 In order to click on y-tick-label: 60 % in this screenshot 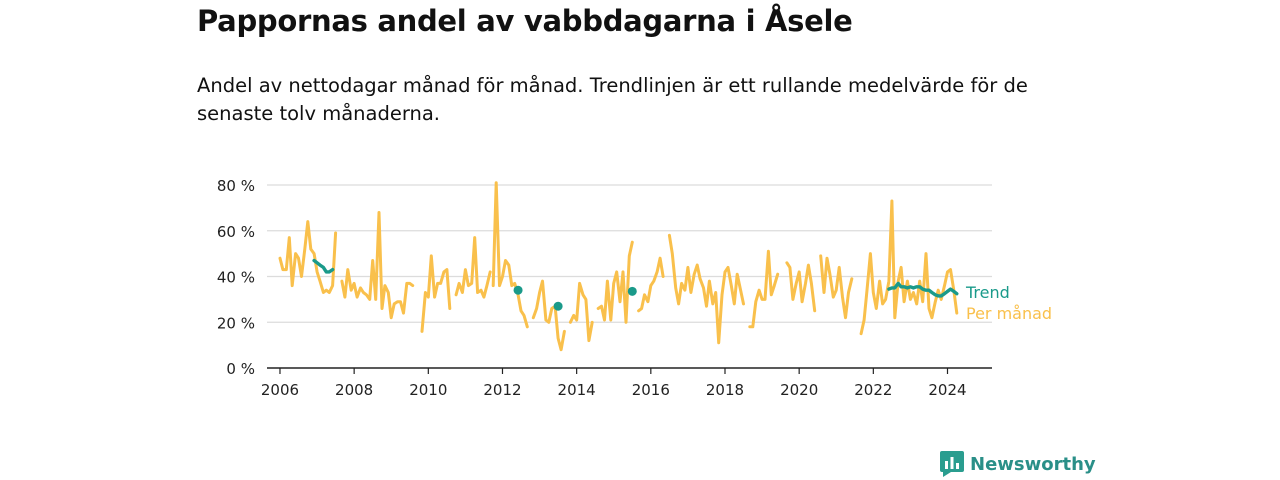, I will do `click(236, 232)`.